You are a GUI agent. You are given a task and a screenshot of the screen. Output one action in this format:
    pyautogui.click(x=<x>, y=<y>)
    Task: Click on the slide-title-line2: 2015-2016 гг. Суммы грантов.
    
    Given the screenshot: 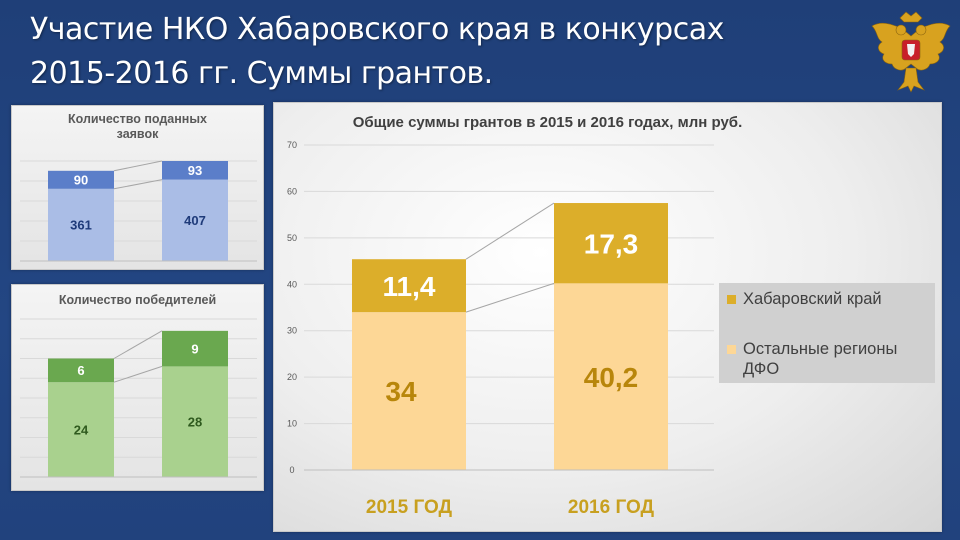 What is the action you would take?
    pyautogui.click(x=261, y=73)
    